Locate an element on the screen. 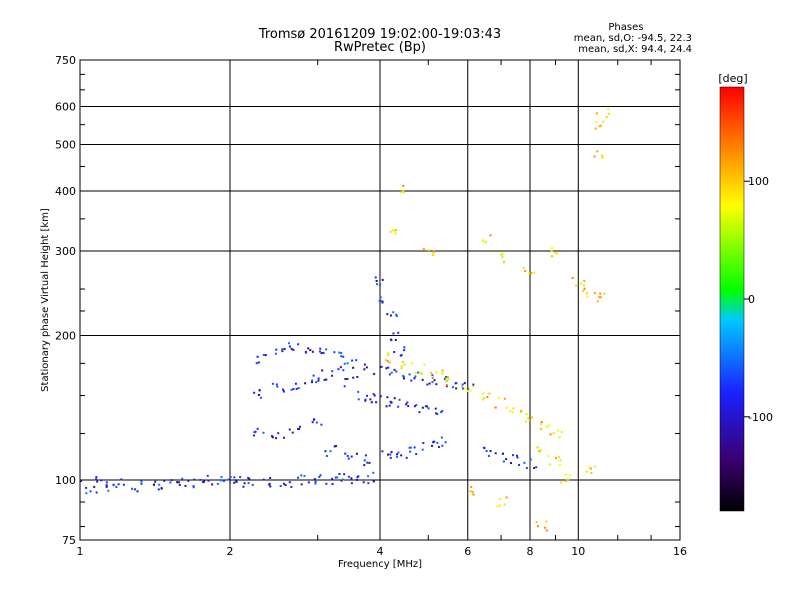 This screenshot has height=600, width=800. chart-title-line1: Tromsø 20161209 19:02:00-19:03:43 is located at coordinates (380, 34).